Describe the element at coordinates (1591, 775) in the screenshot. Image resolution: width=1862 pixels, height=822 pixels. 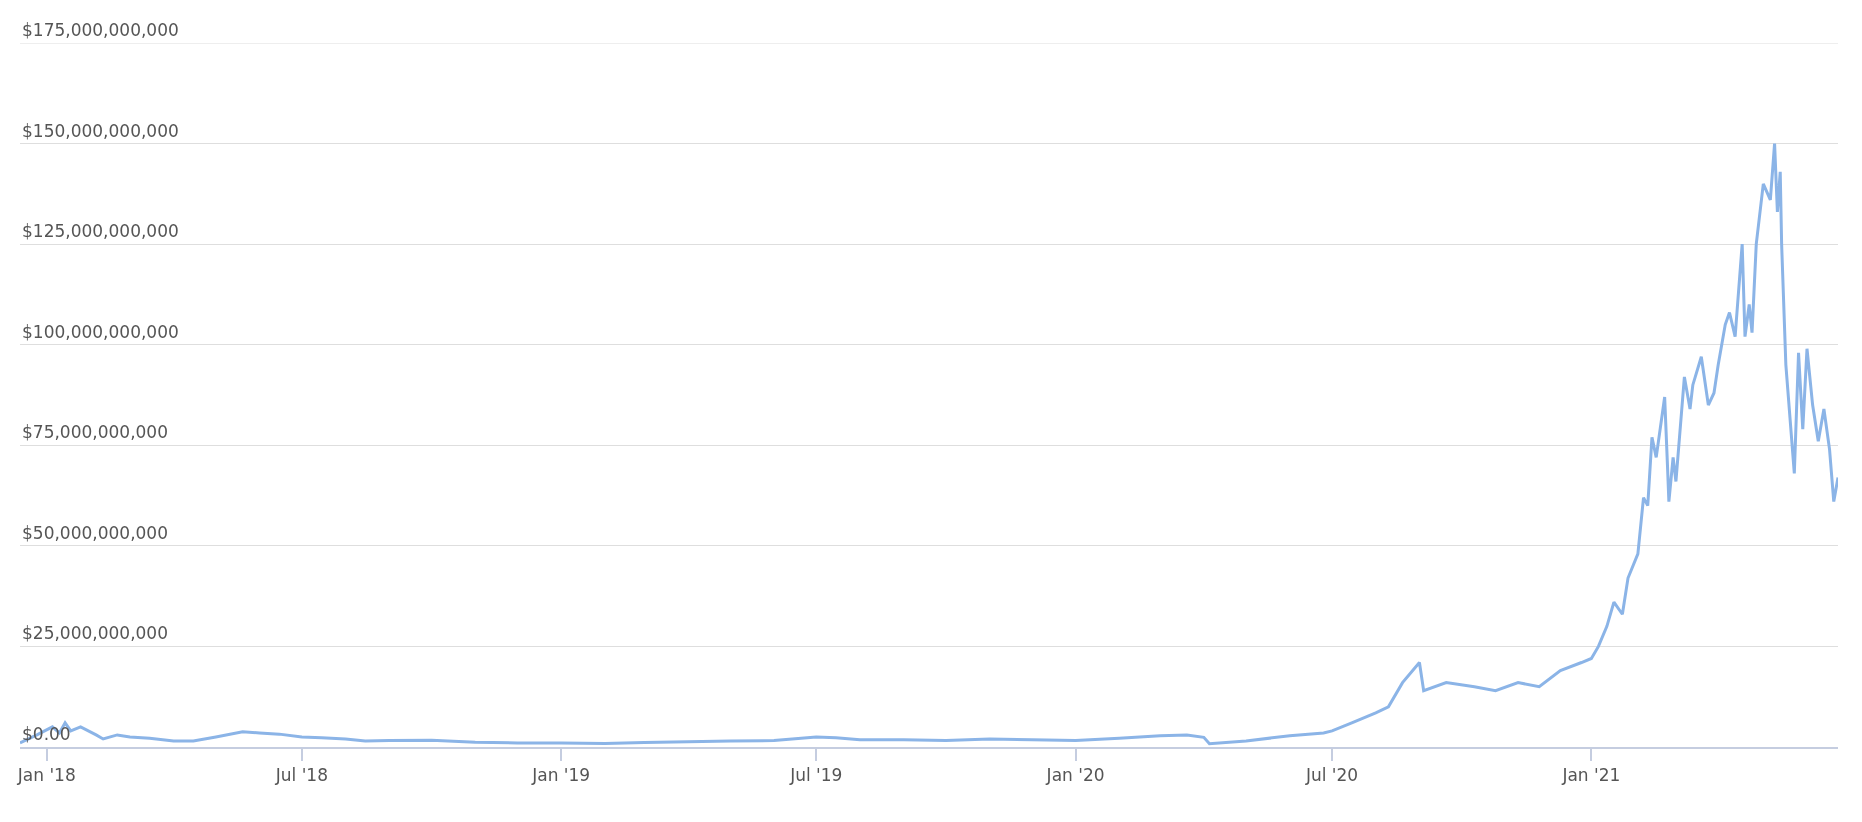
I see `x-tick-label: Jan '21` at that location.